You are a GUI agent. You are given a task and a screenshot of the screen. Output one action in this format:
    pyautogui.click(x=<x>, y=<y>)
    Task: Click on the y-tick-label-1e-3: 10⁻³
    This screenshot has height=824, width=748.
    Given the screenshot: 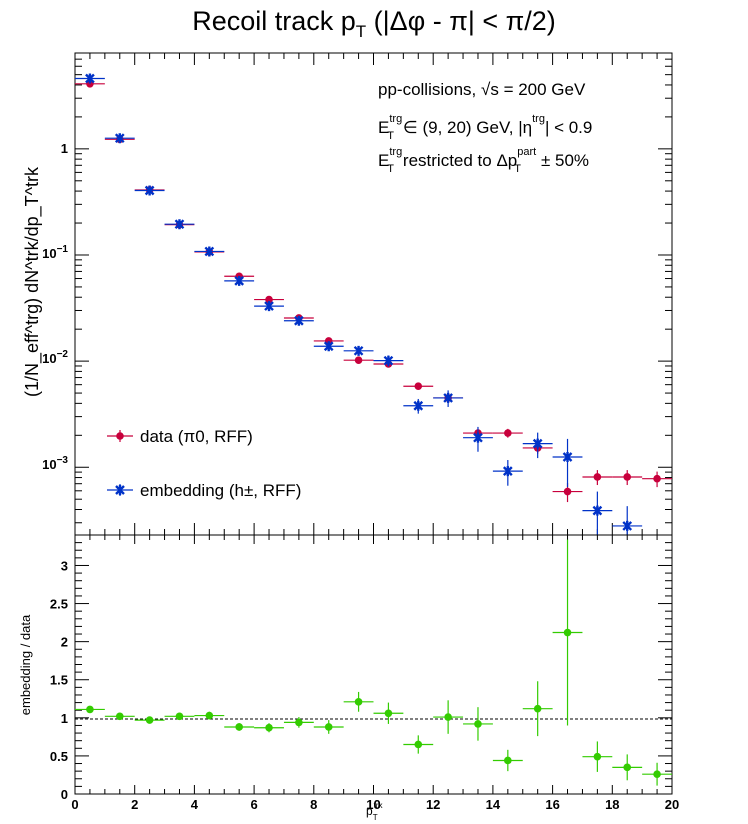 What is the action you would take?
    pyautogui.click(x=55, y=463)
    